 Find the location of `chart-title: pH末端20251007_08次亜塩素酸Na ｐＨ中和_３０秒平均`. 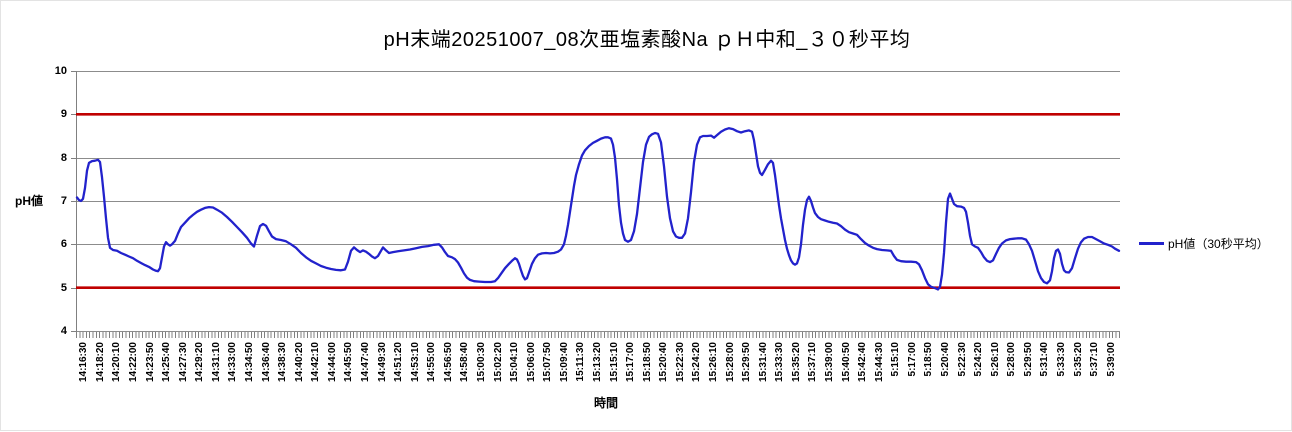

chart-title: pH末端20251007_08次亜塩素酸Na ｐＨ中和_３０秒平均 is located at coordinates (647, 40).